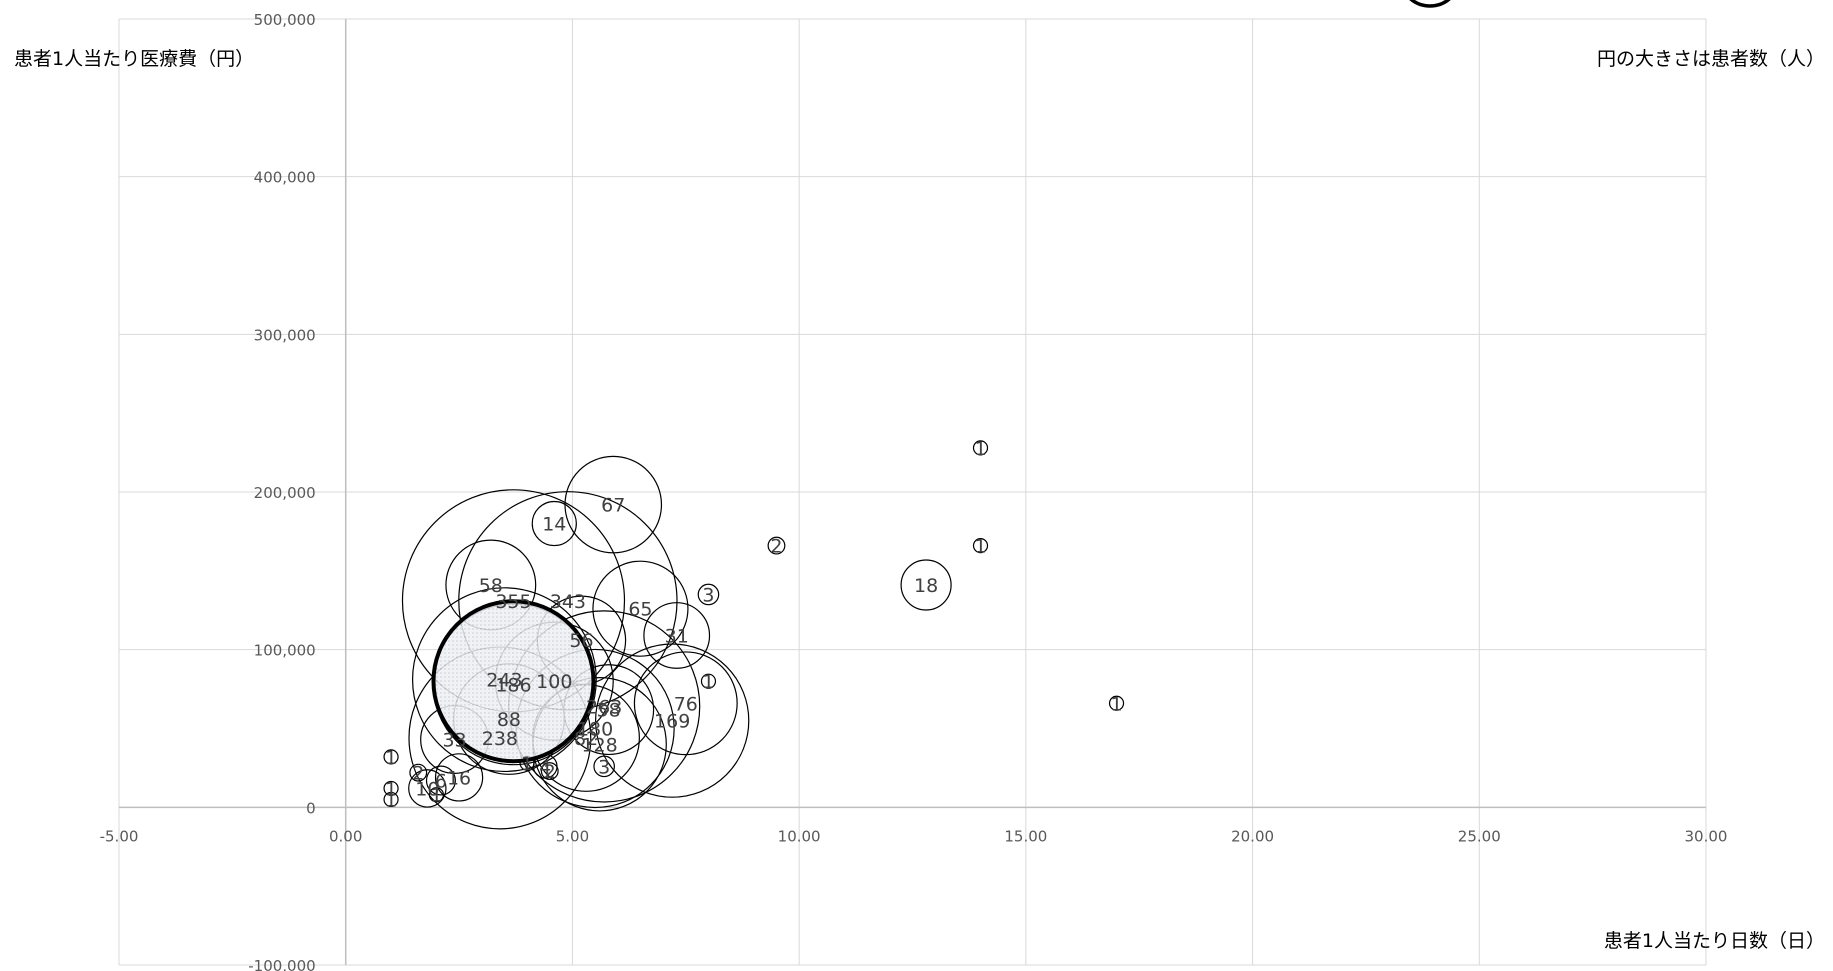  I want to click on bubble-label: 6, so click(441, 782).